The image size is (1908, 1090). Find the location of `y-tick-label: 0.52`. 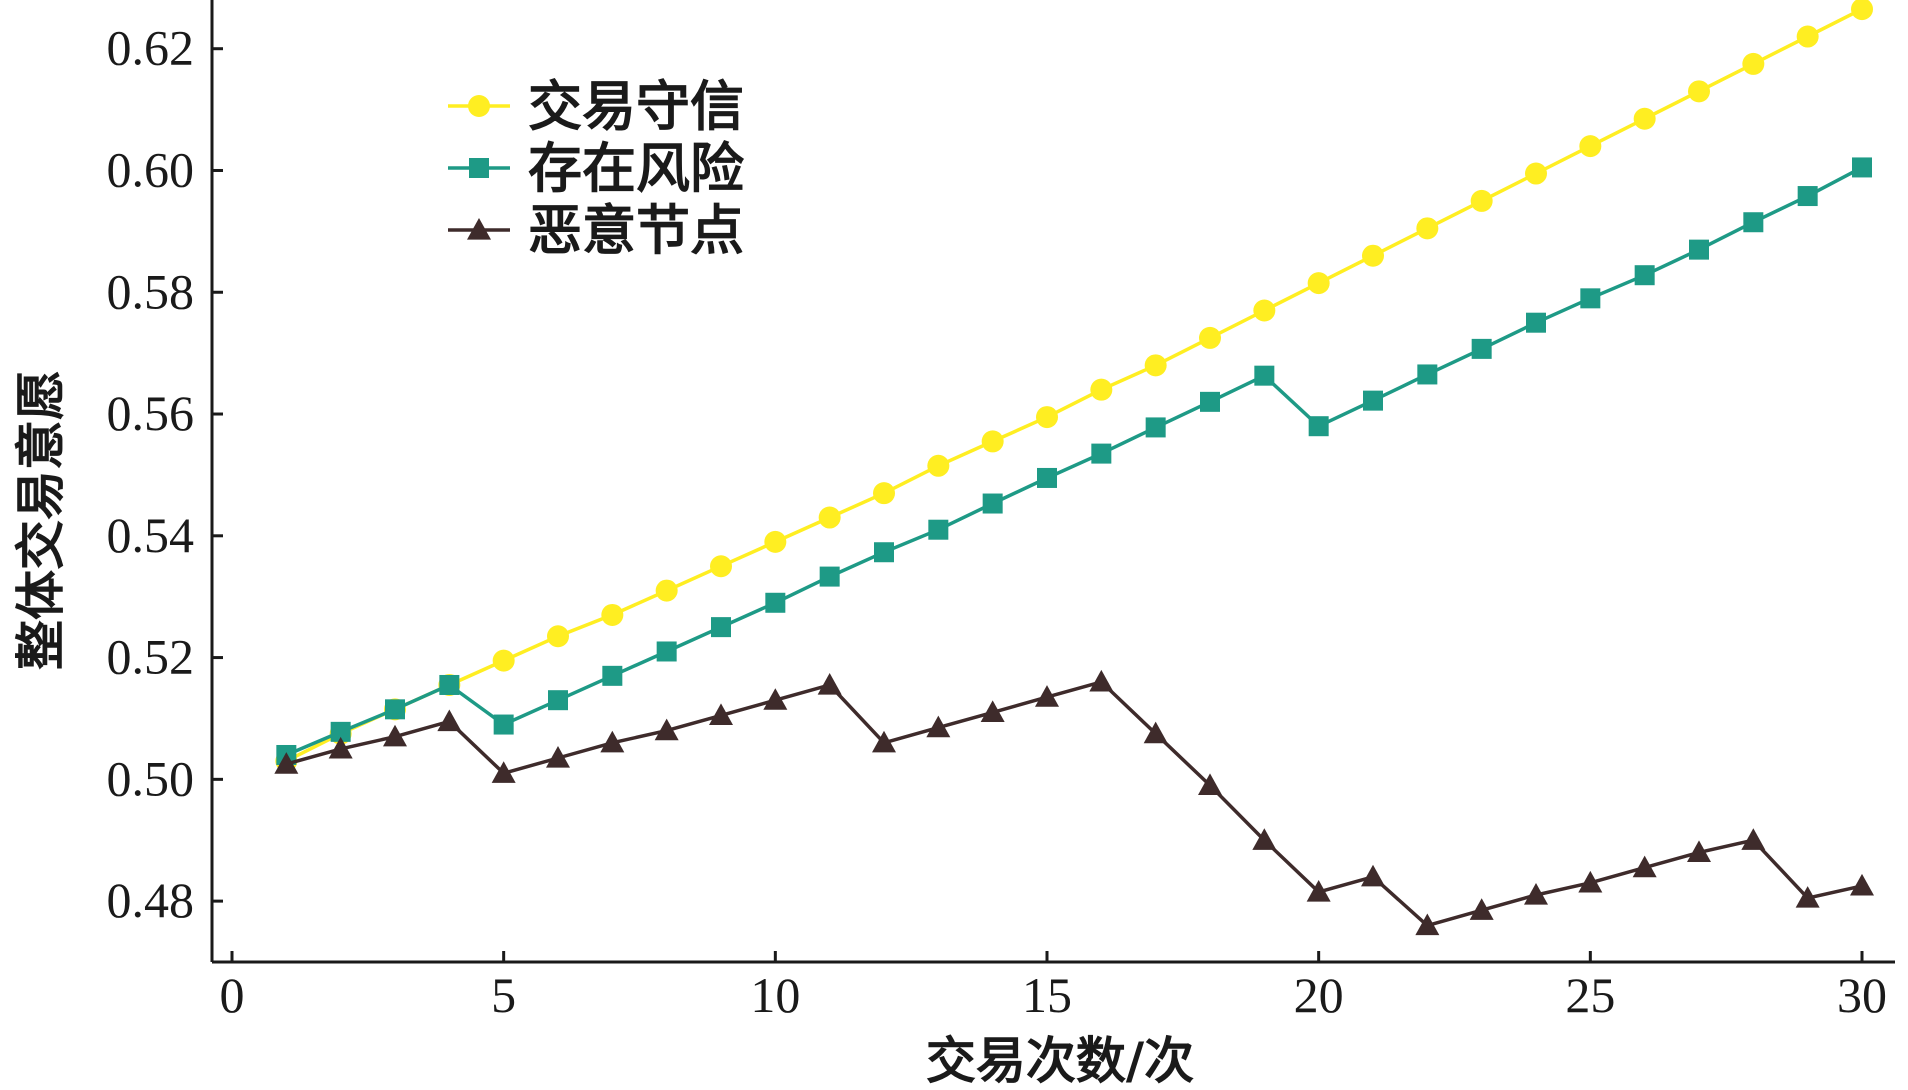

y-tick-label: 0.52 is located at coordinates (151, 657).